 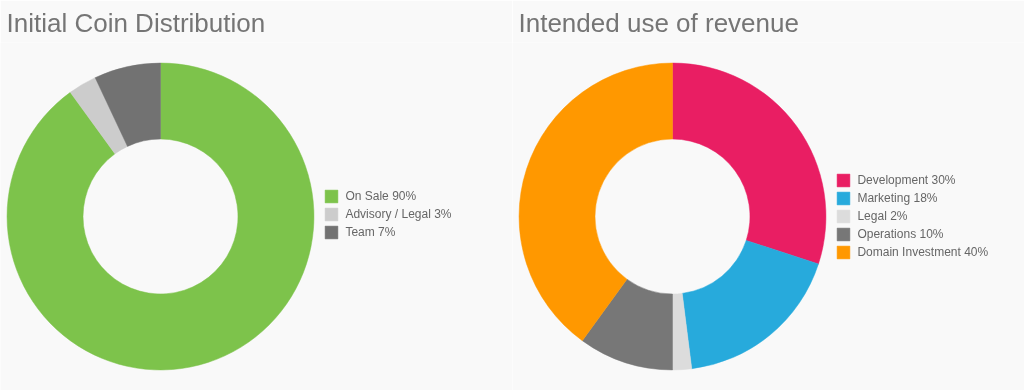 What do you see at coordinates (882, 216) in the screenshot?
I see `legend-label: Legal 2%` at bounding box center [882, 216].